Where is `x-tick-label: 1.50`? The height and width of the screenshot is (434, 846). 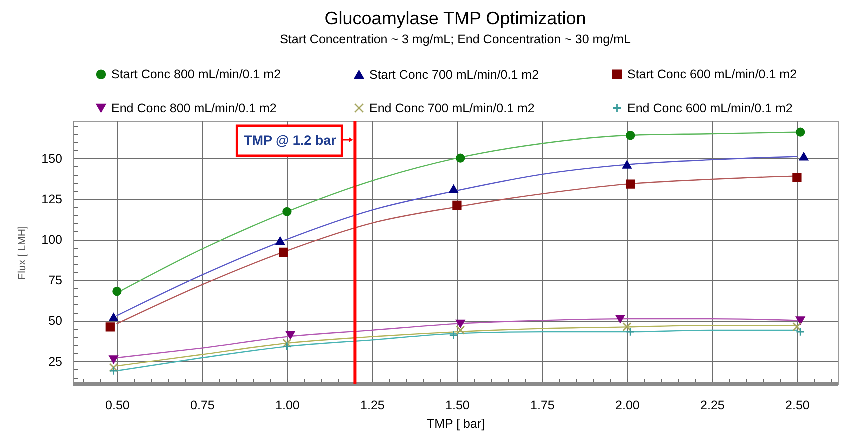
x-tick-label: 1.50 is located at coordinates (458, 405).